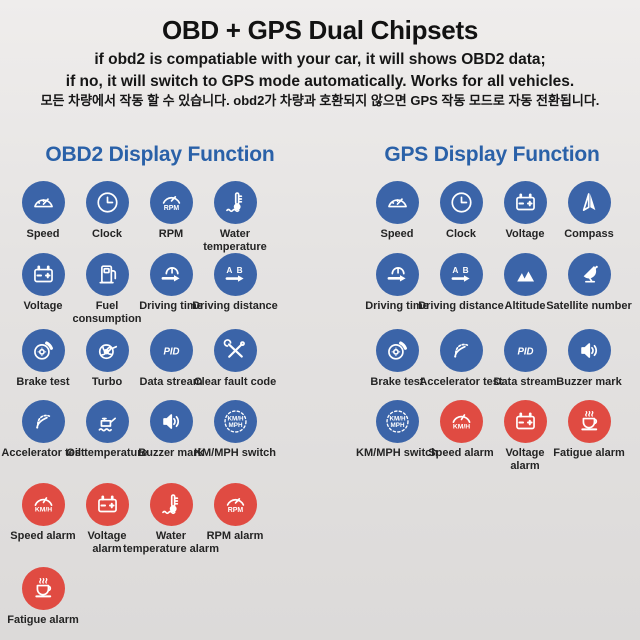 Image resolution: width=640 pixels, height=640 pixels. Describe the element at coordinates (235, 289) in the screenshot. I see `obd2-feature-driving-distance: A B Driving distance` at that location.